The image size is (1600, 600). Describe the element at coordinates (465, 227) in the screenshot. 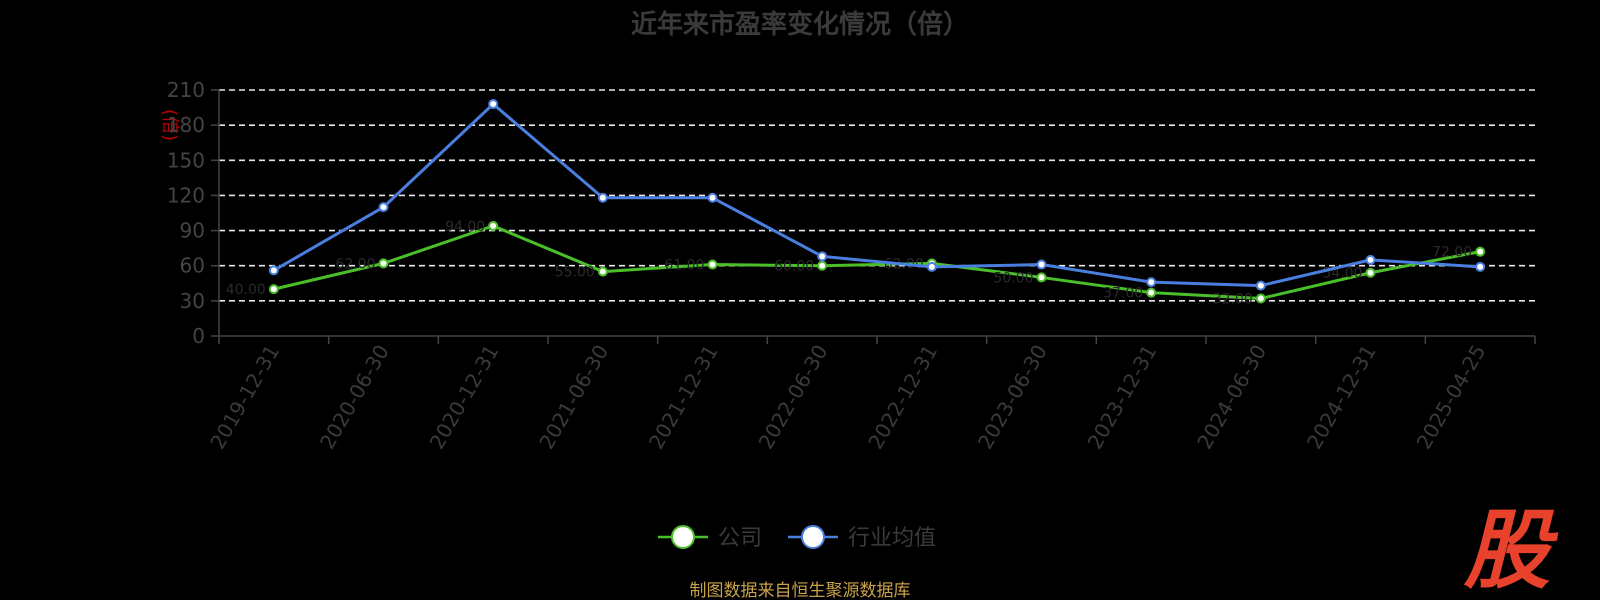

I see `data-label: 94.00` at that location.